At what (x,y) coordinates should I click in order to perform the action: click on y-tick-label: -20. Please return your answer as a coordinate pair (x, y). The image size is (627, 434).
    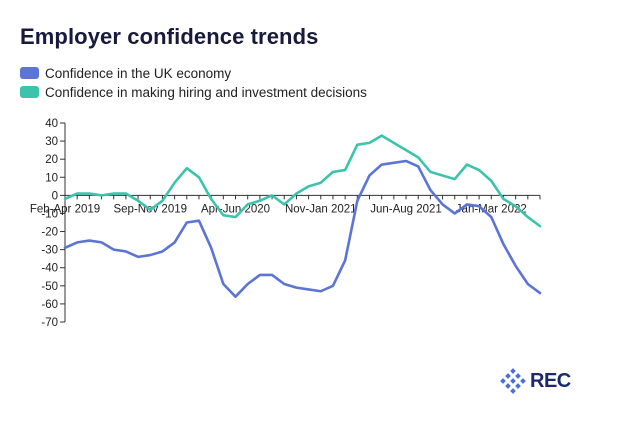
    Looking at the image, I should click on (49, 233).